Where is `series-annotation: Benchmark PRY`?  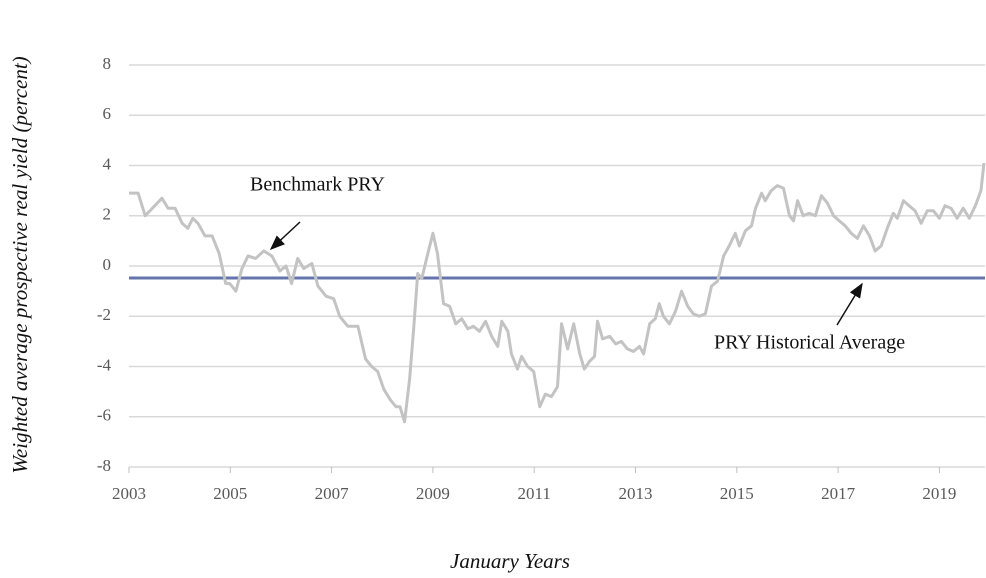 series-annotation: Benchmark PRY is located at coordinates (317, 185).